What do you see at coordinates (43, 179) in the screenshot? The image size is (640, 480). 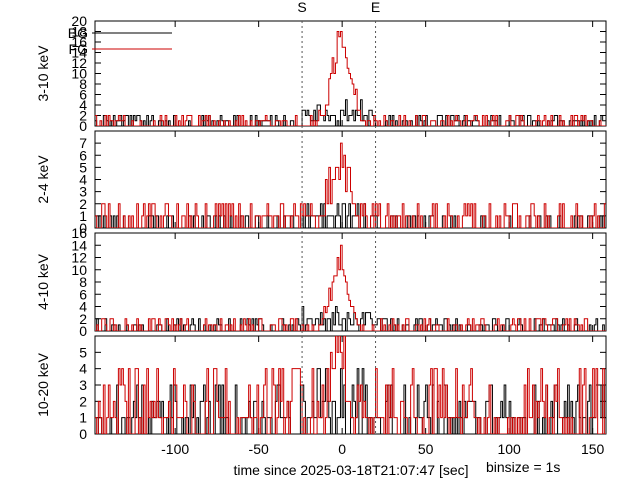 I see `y-axis-label: 2-4 keV` at bounding box center [43, 179].